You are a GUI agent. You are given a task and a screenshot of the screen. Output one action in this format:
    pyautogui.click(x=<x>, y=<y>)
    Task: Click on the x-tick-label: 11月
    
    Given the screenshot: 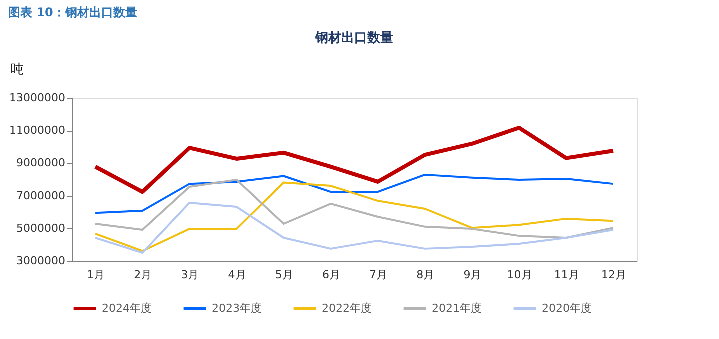 What is the action you would take?
    pyautogui.click(x=567, y=275)
    